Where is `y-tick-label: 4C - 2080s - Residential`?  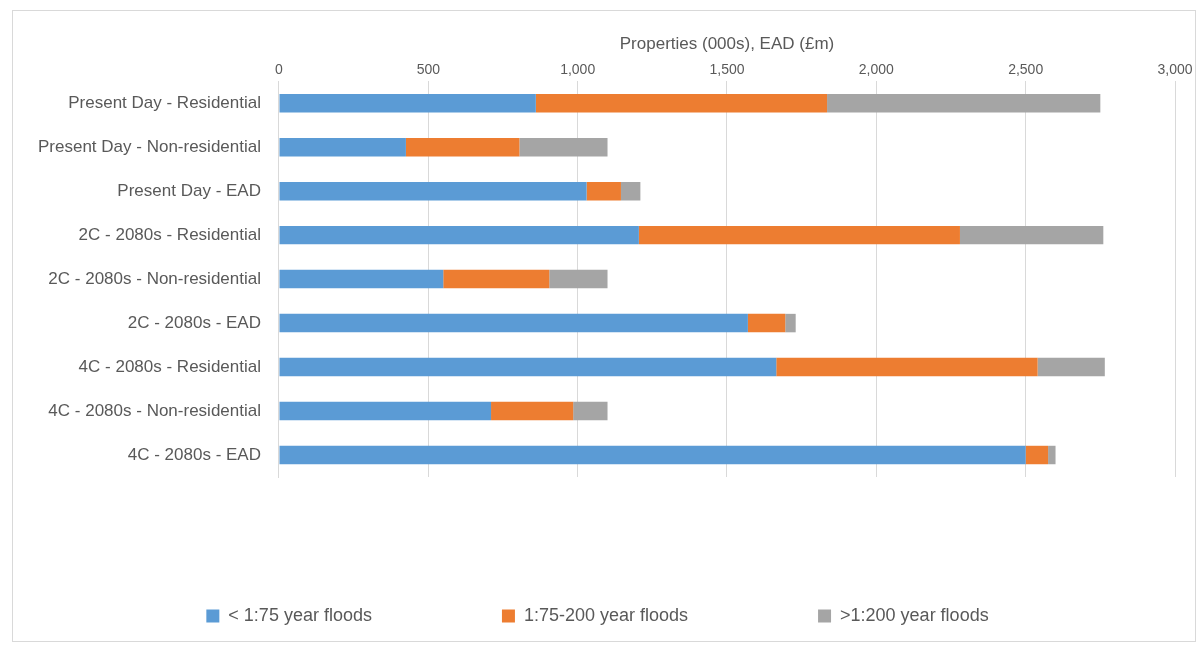
y-tick-label: 4C - 2080s - Residential is located at coordinates (169, 366).